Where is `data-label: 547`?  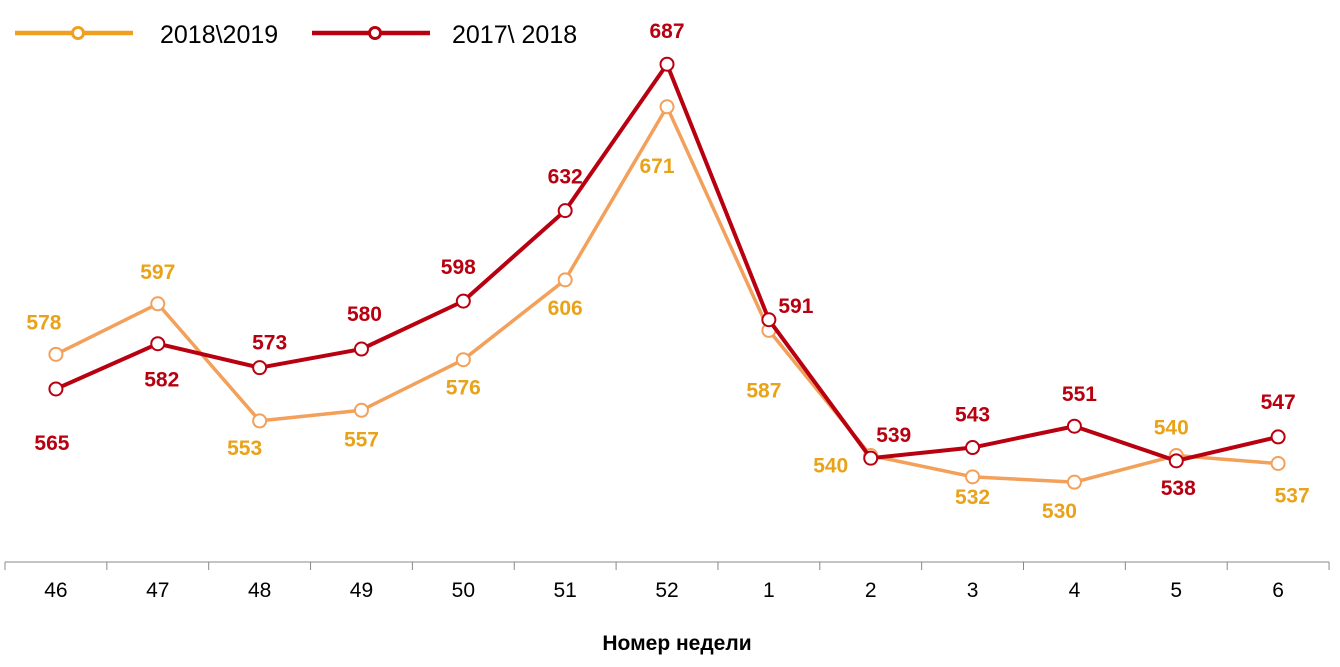
data-label: 547 is located at coordinates (1278, 402).